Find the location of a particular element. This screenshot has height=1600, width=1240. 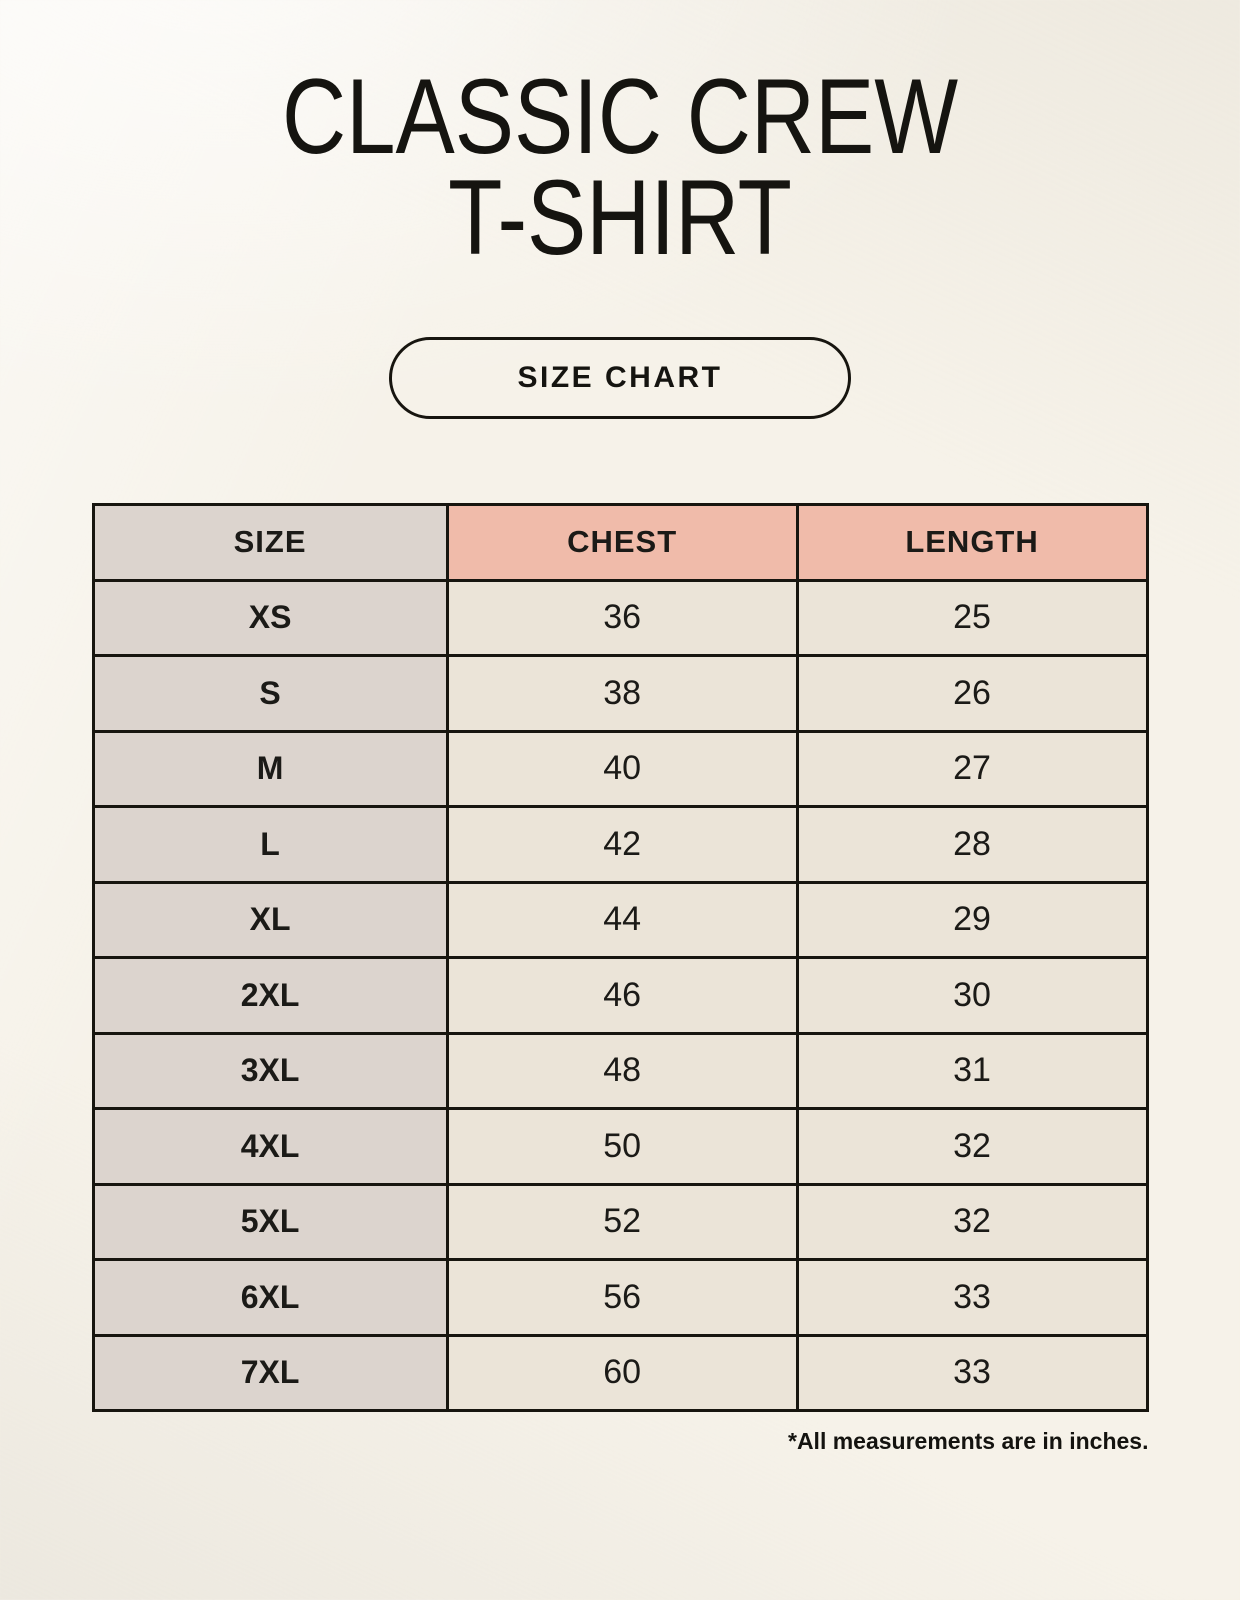

chest-cell: 50 is located at coordinates (622, 1146).